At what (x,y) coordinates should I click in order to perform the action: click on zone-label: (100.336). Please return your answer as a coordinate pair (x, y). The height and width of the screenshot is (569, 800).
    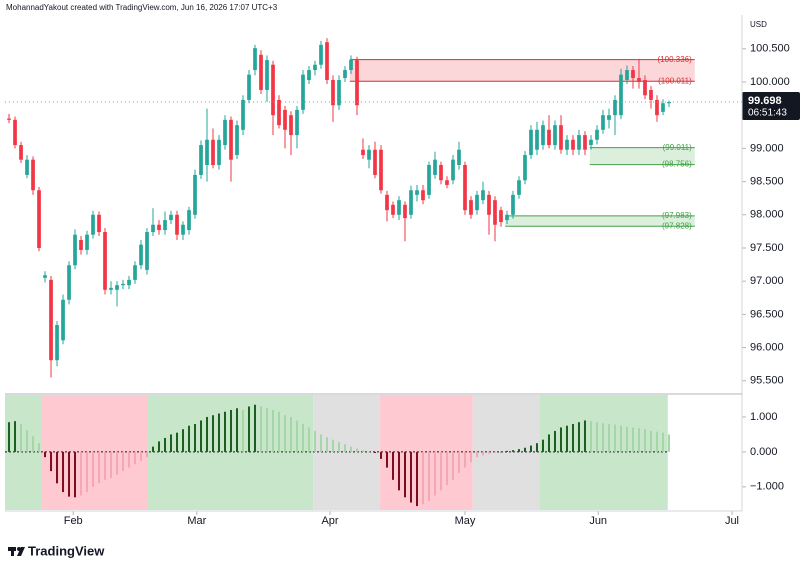
    Looking at the image, I should click on (675, 59).